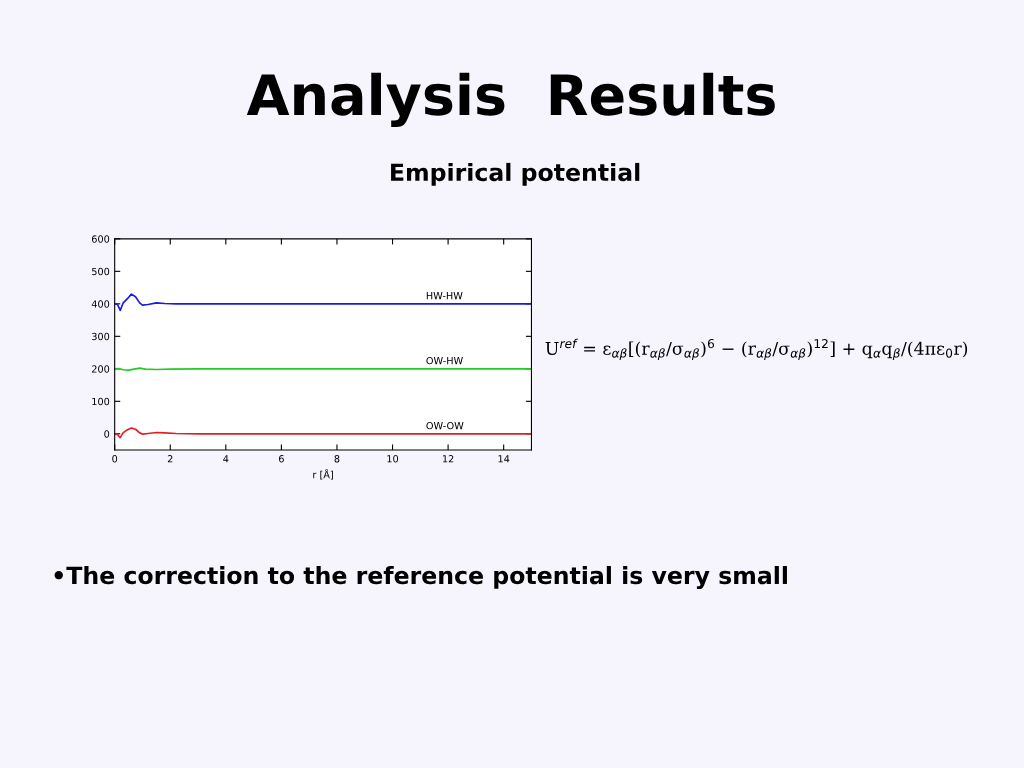 The width and height of the screenshot is (1024, 768). Describe the element at coordinates (115, 459) in the screenshot. I see `x-tick-label: 0` at that location.